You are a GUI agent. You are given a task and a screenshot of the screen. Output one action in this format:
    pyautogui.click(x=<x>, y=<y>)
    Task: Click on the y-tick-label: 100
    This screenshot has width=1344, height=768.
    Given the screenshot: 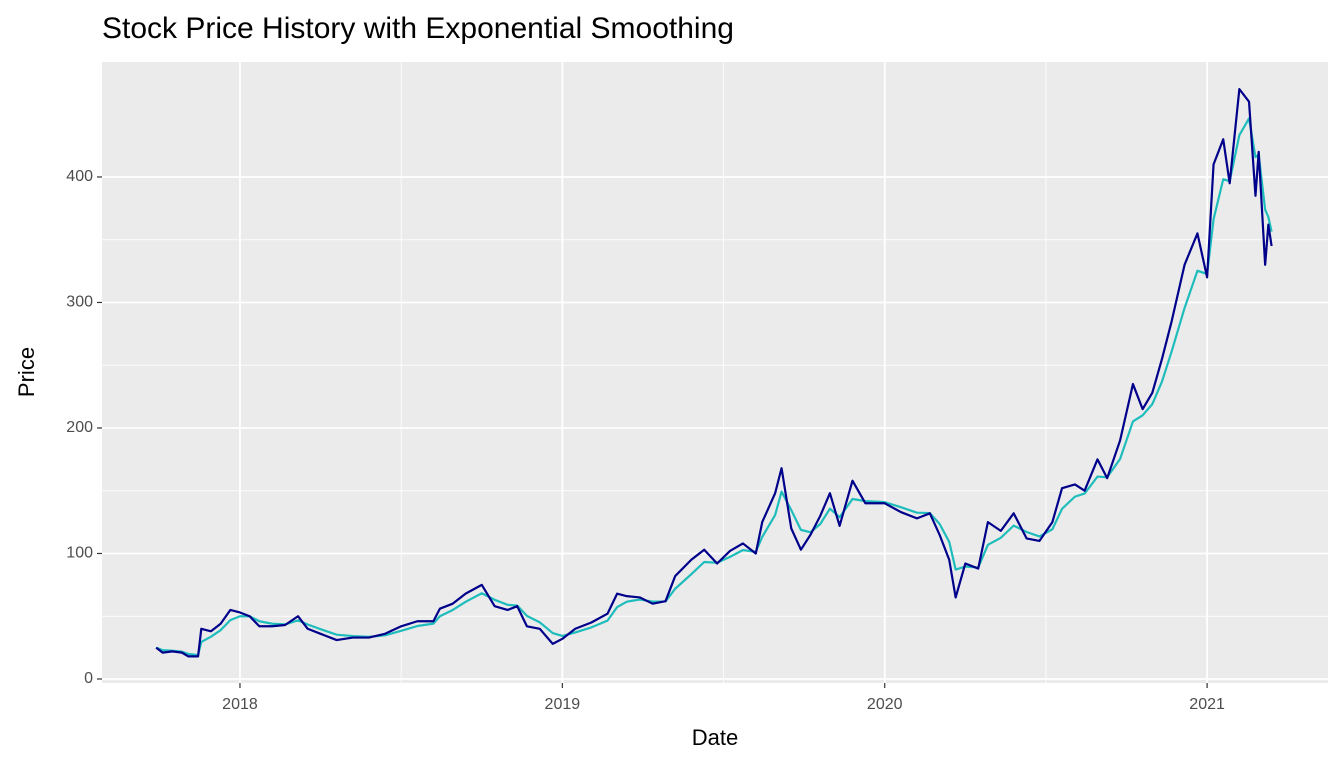 What is the action you would take?
    pyautogui.click(x=79, y=553)
    